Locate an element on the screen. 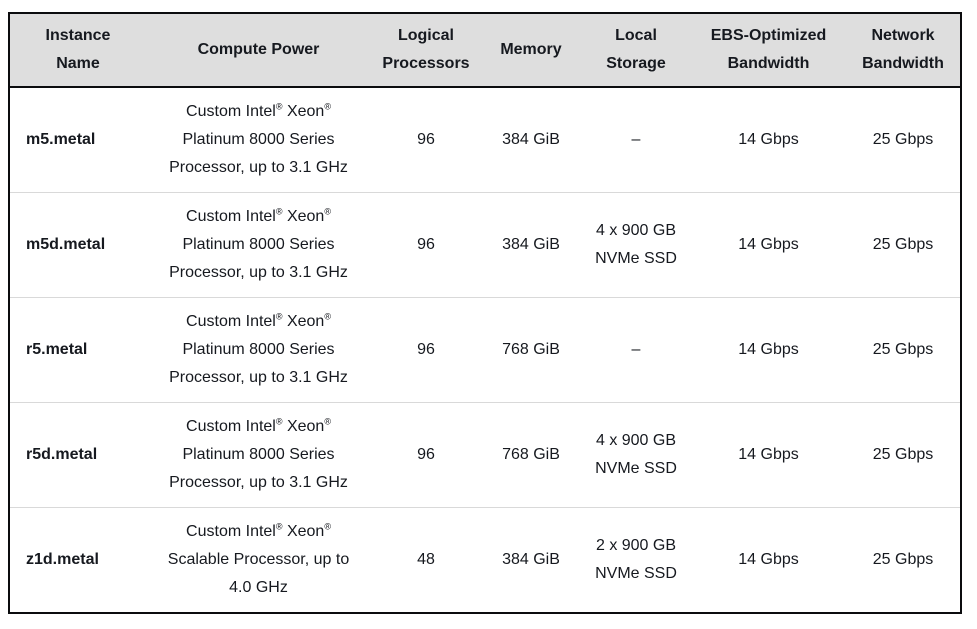  header-label: Compute Power is located at coordinates (258, 49).